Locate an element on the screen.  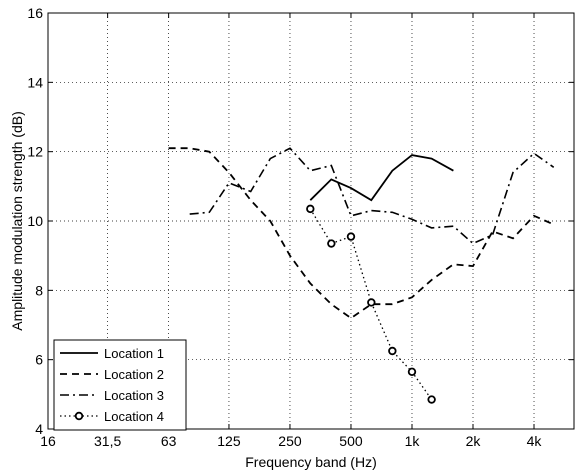
x-tick-label: 4k is located at coordinates (535, 441).